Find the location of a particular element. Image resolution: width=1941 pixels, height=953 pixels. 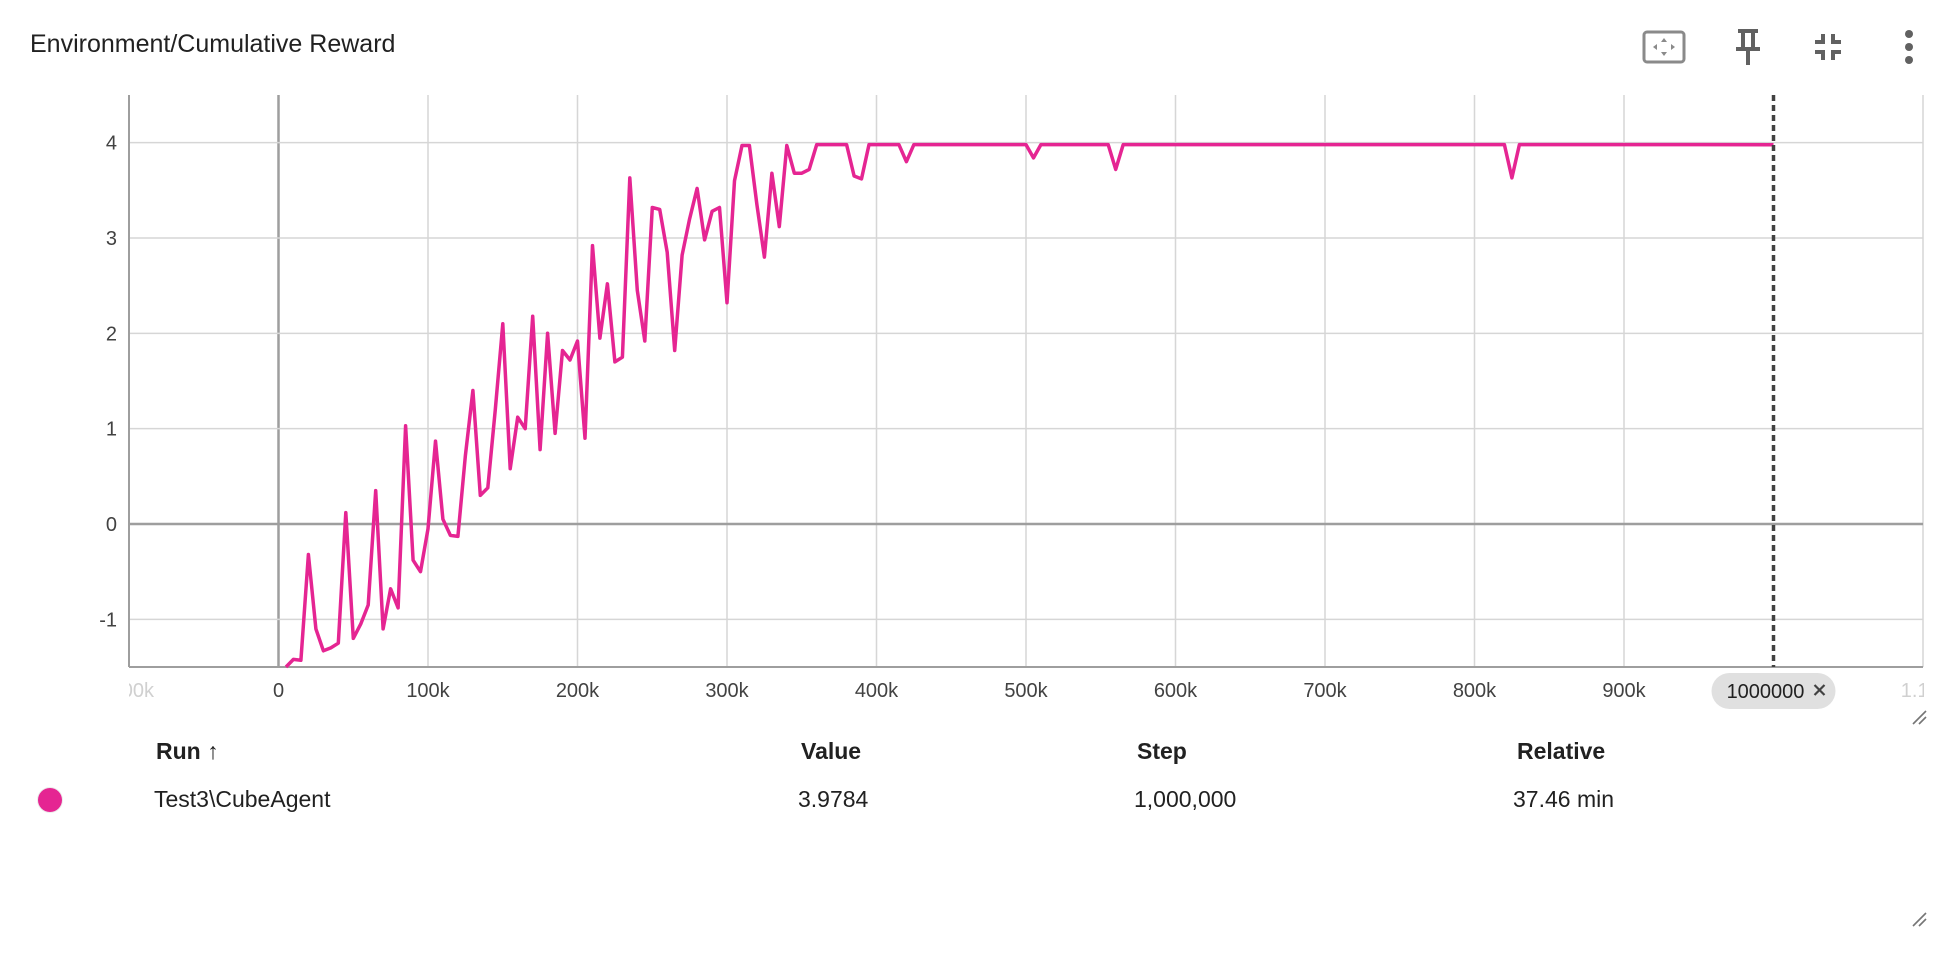

step-cursor-tag: 1000000 is located at coordinates (1773, 691).